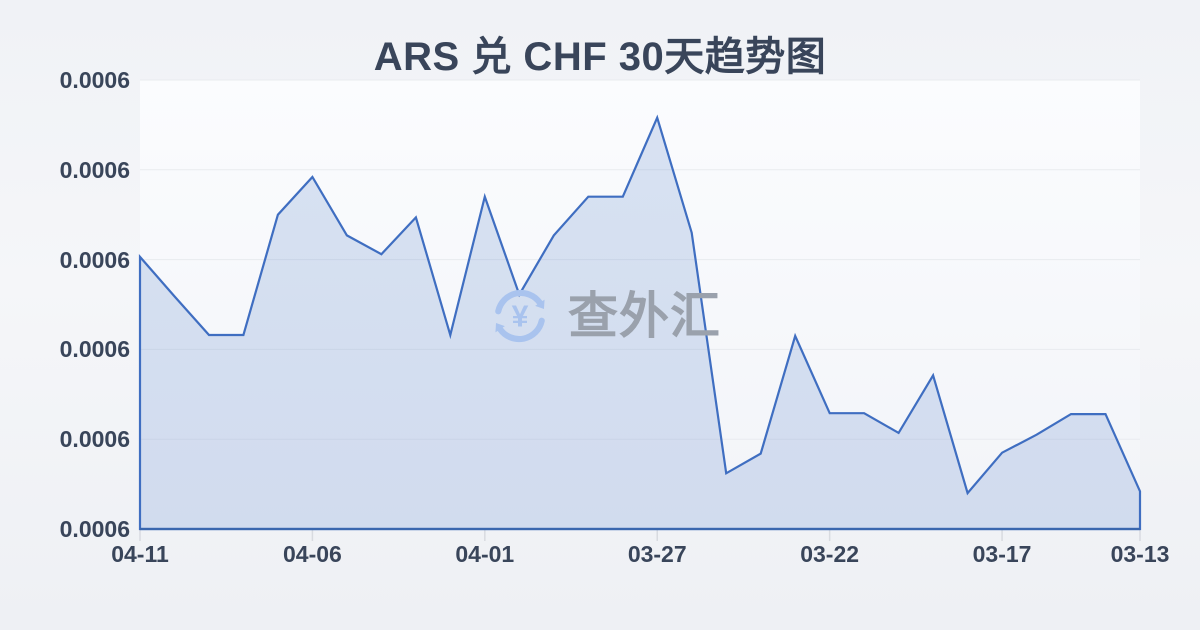  What do you see at coordinates (1002, 554) in the screenshot?
I see `x-axis-label: 03-17` at bounding box center [1002, 554].